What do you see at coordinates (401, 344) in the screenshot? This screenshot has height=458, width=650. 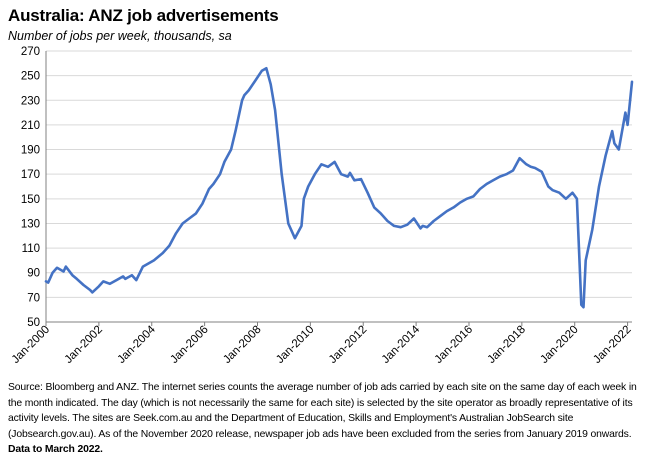 I see `x-tick-label: Jan-2014` at bounding box center [401, 344].